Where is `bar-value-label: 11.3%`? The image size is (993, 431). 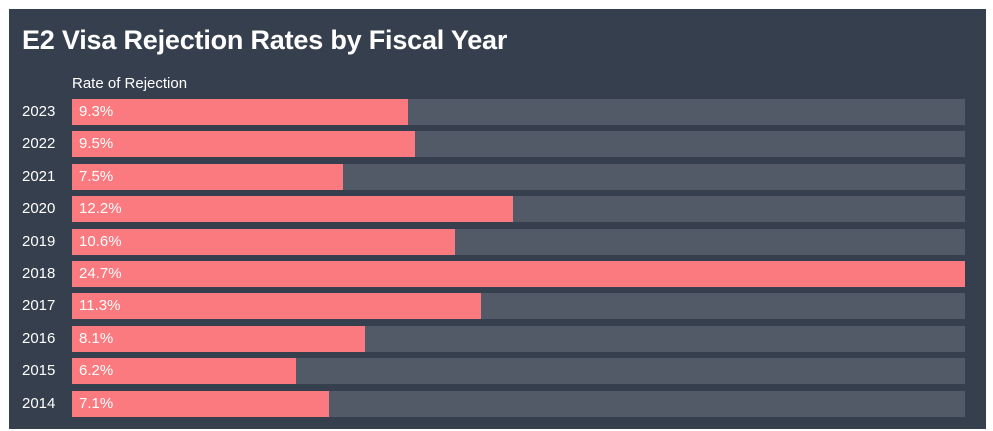
bar-value-label: 11.3% is located at coordinates (100, 305).